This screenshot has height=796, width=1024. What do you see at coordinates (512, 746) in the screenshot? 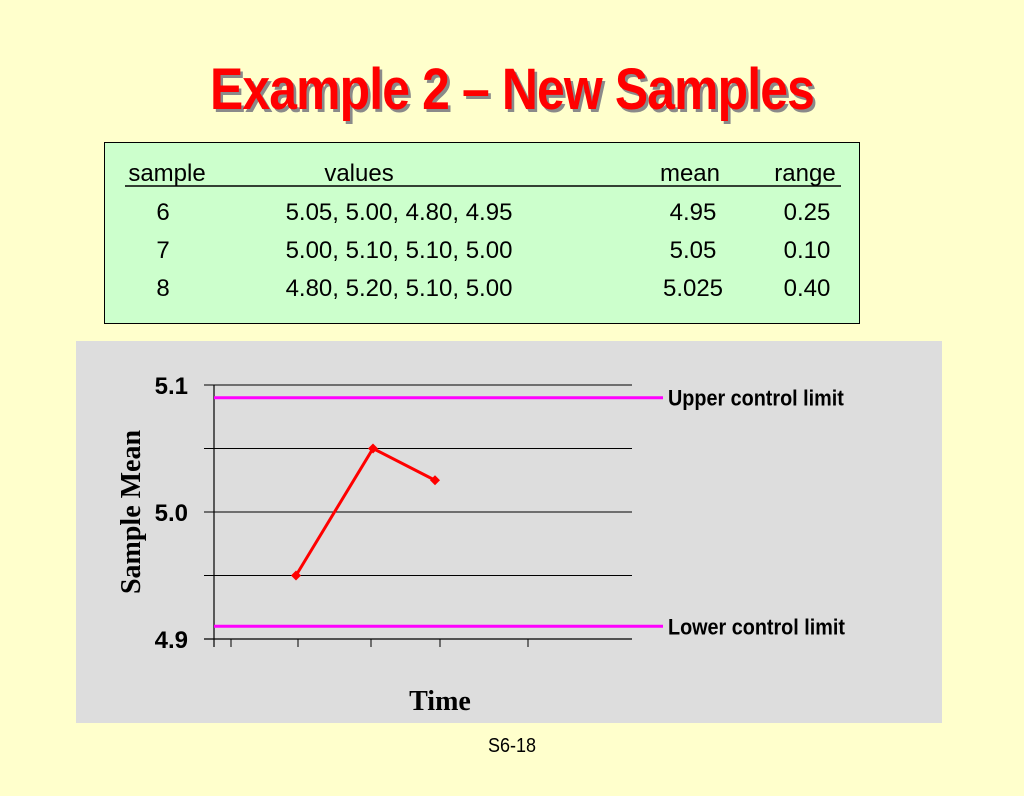
I see `slide-number: S6-18` at bounding box center [512, 746].